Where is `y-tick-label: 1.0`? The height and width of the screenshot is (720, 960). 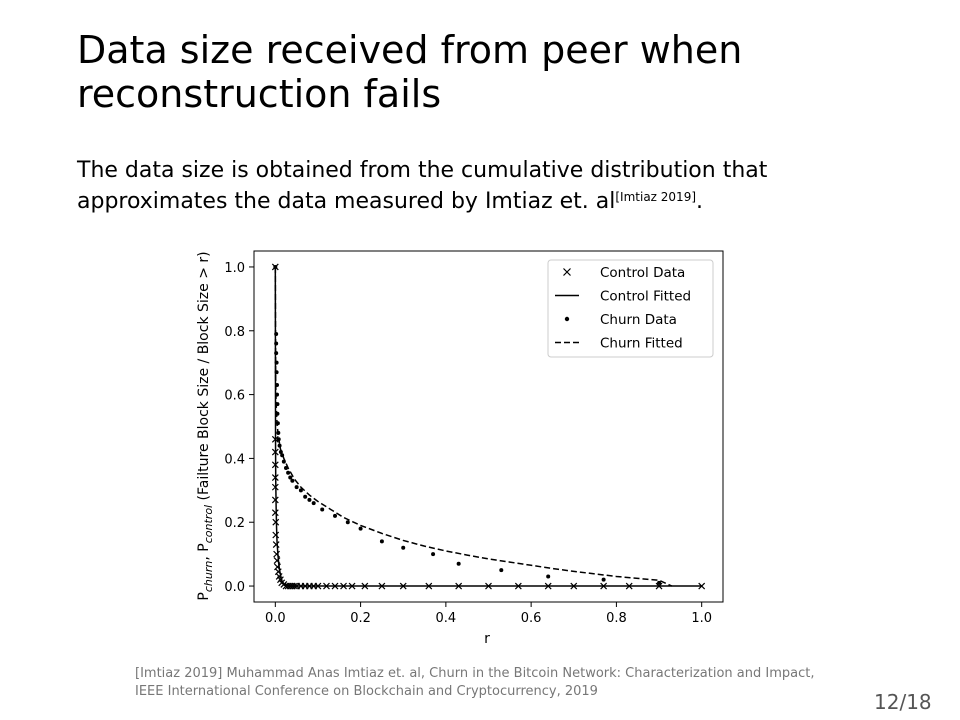 y-tick-label: 1.0 is located at coordinates (234, 268).